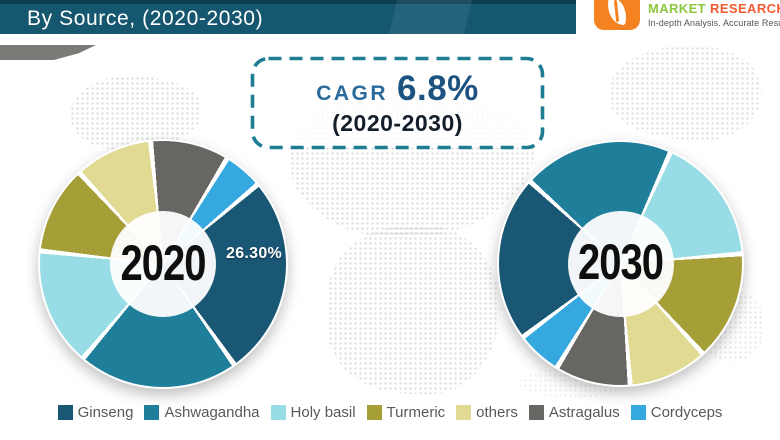  What do you see at coordinates (686, 93) in the screenshot?
I see `world-map-dots-east-asia` at bounding box center [686, 93].